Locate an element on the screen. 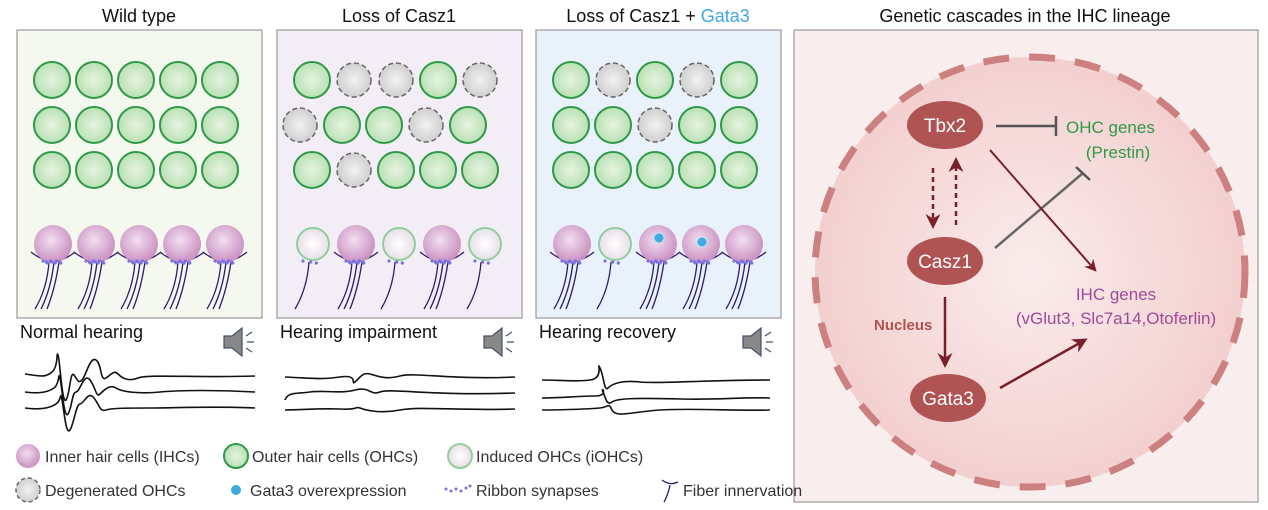  panel-title: Loss of Casz1 + Gata3 is located at coordinates (658, 16).